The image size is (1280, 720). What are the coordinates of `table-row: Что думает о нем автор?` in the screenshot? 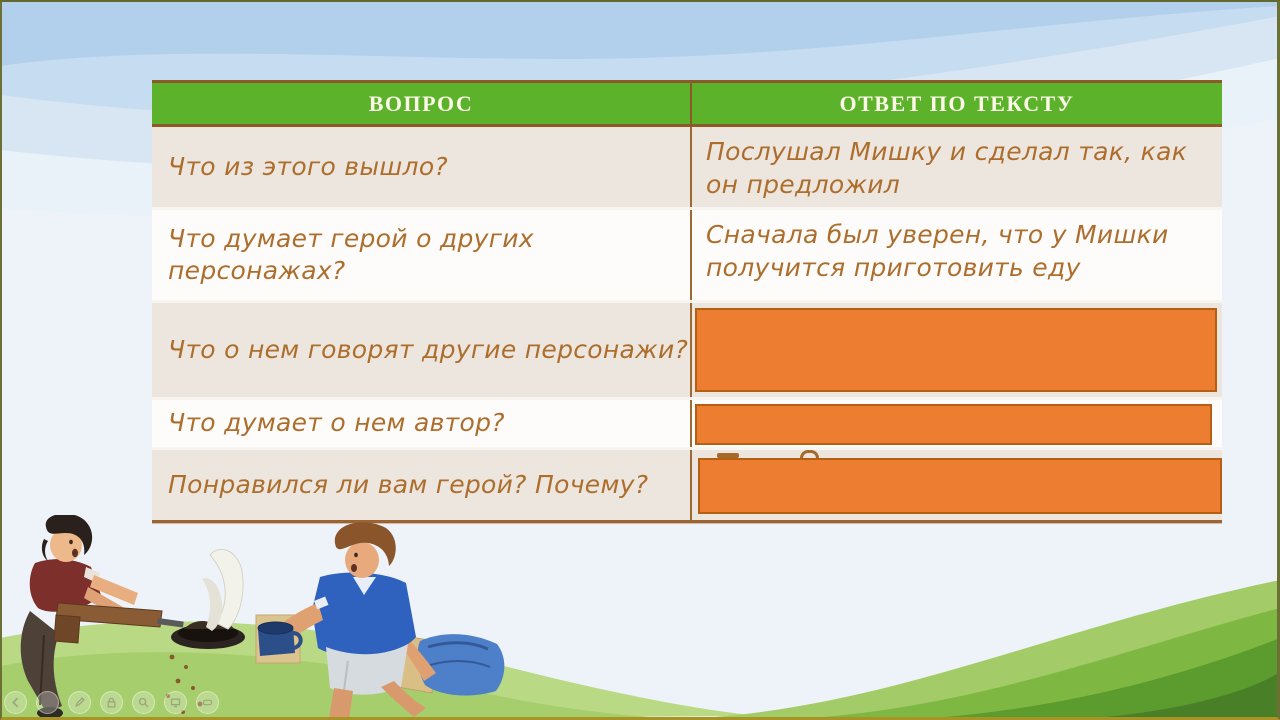 It's located at (687, 422).